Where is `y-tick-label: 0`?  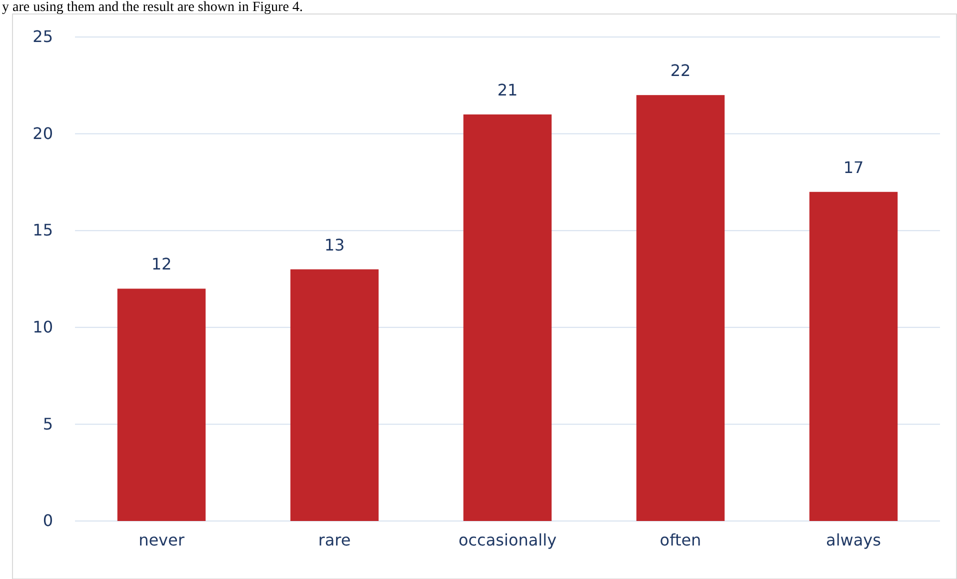
y-tick-label: 0 is located at coordinates (47, 520).